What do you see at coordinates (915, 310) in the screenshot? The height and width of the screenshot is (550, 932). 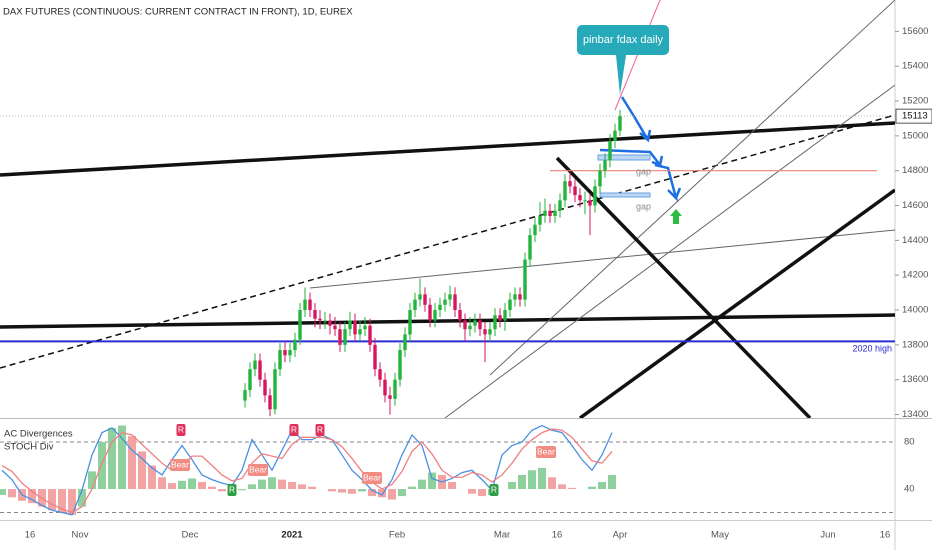 I see `y-tick-label: 14000` at bounding box center [915, 310].